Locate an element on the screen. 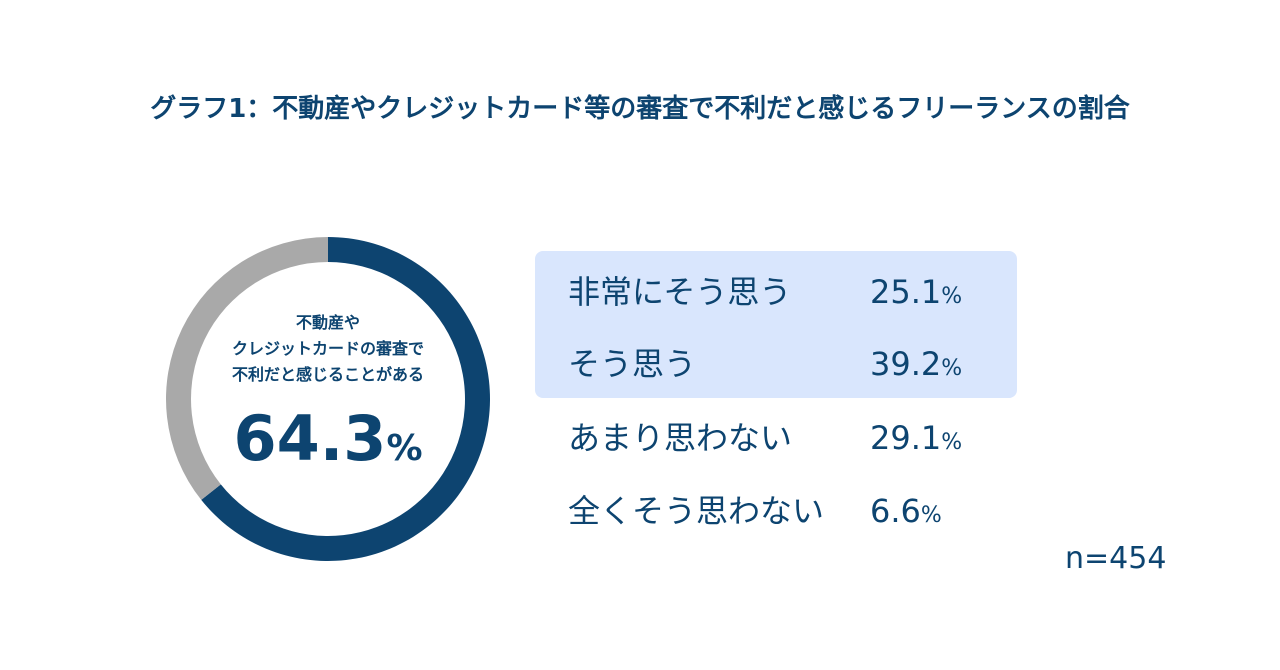 The width and height of the screenshot is (1280, 670). legend-value-number: 25.1 is located at coordinates (906, 292).